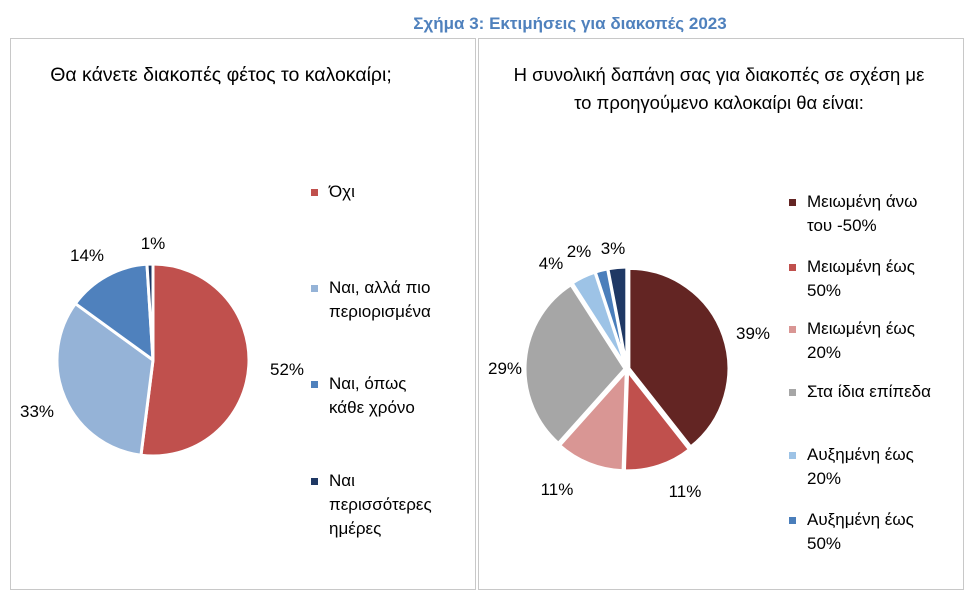  What do you see at coordinates (505, 368) in the screenshot?
I see `pie-data-label: 29%` at bounding box center [505, 368].